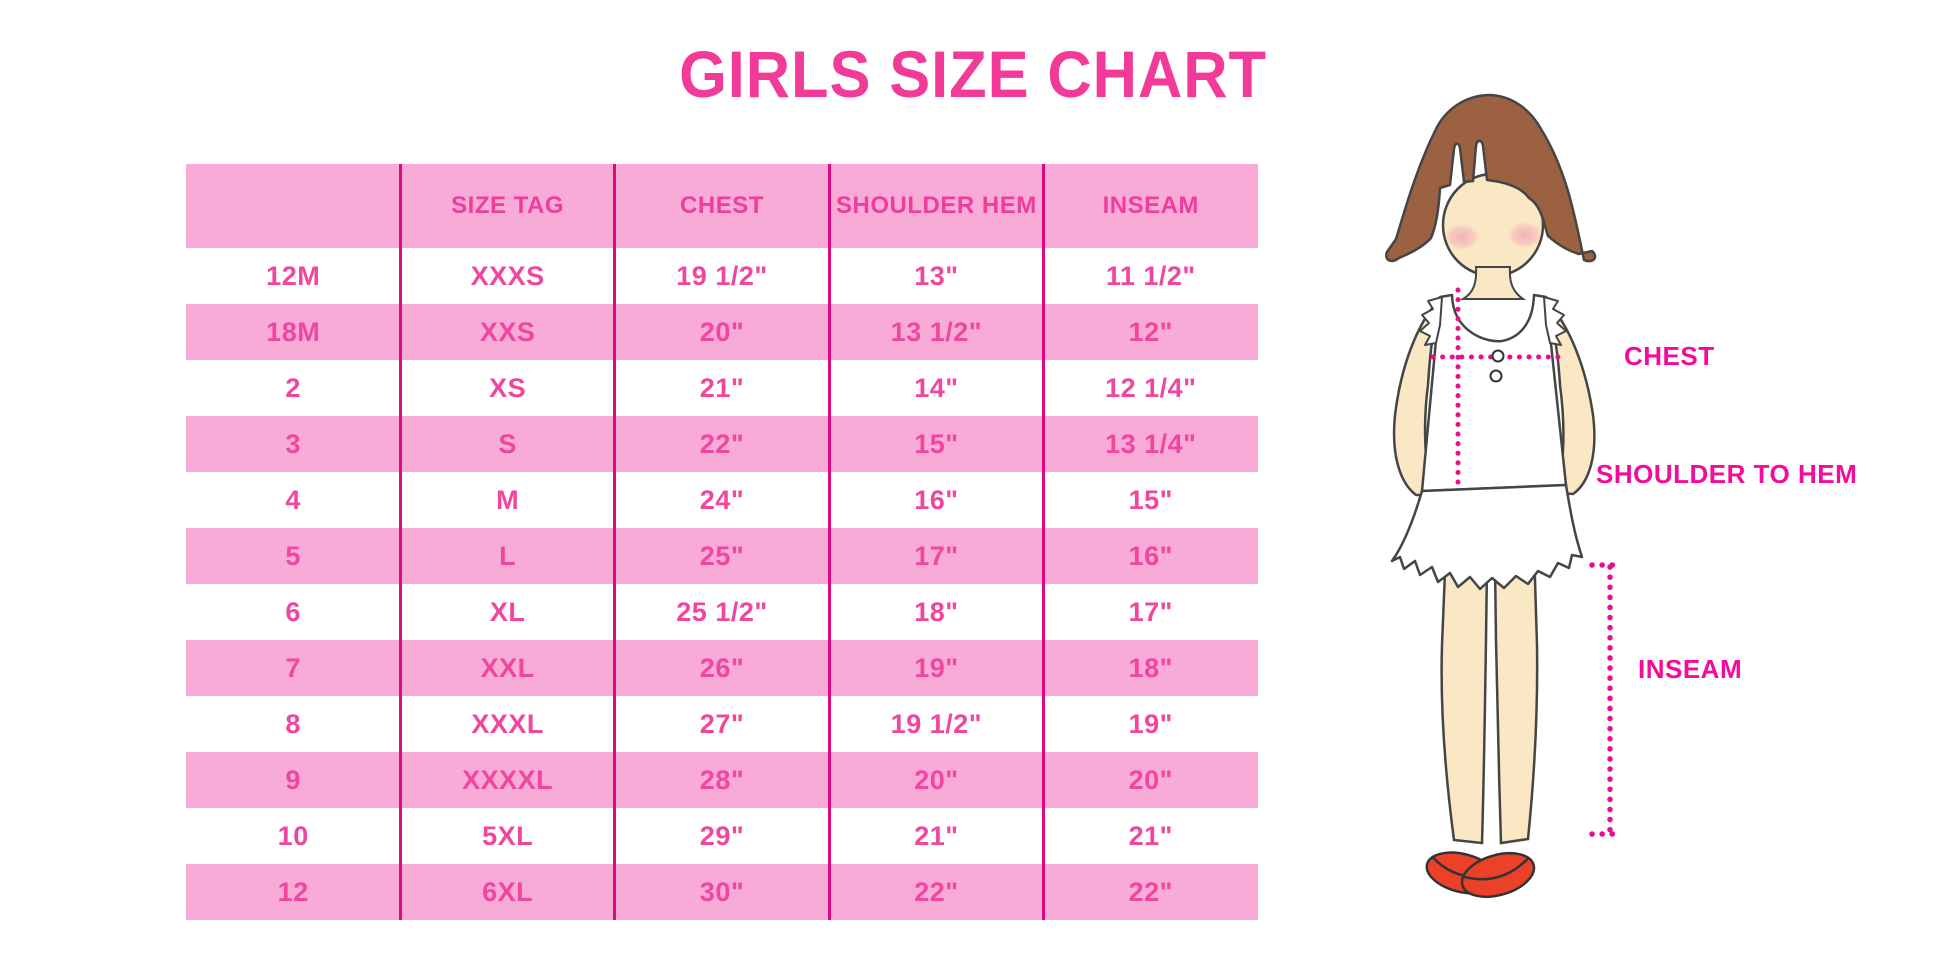  What do you see at coordinates (508, 555) in the screenshot?
I see `table-cell: L` at bounding box center [508, 555].